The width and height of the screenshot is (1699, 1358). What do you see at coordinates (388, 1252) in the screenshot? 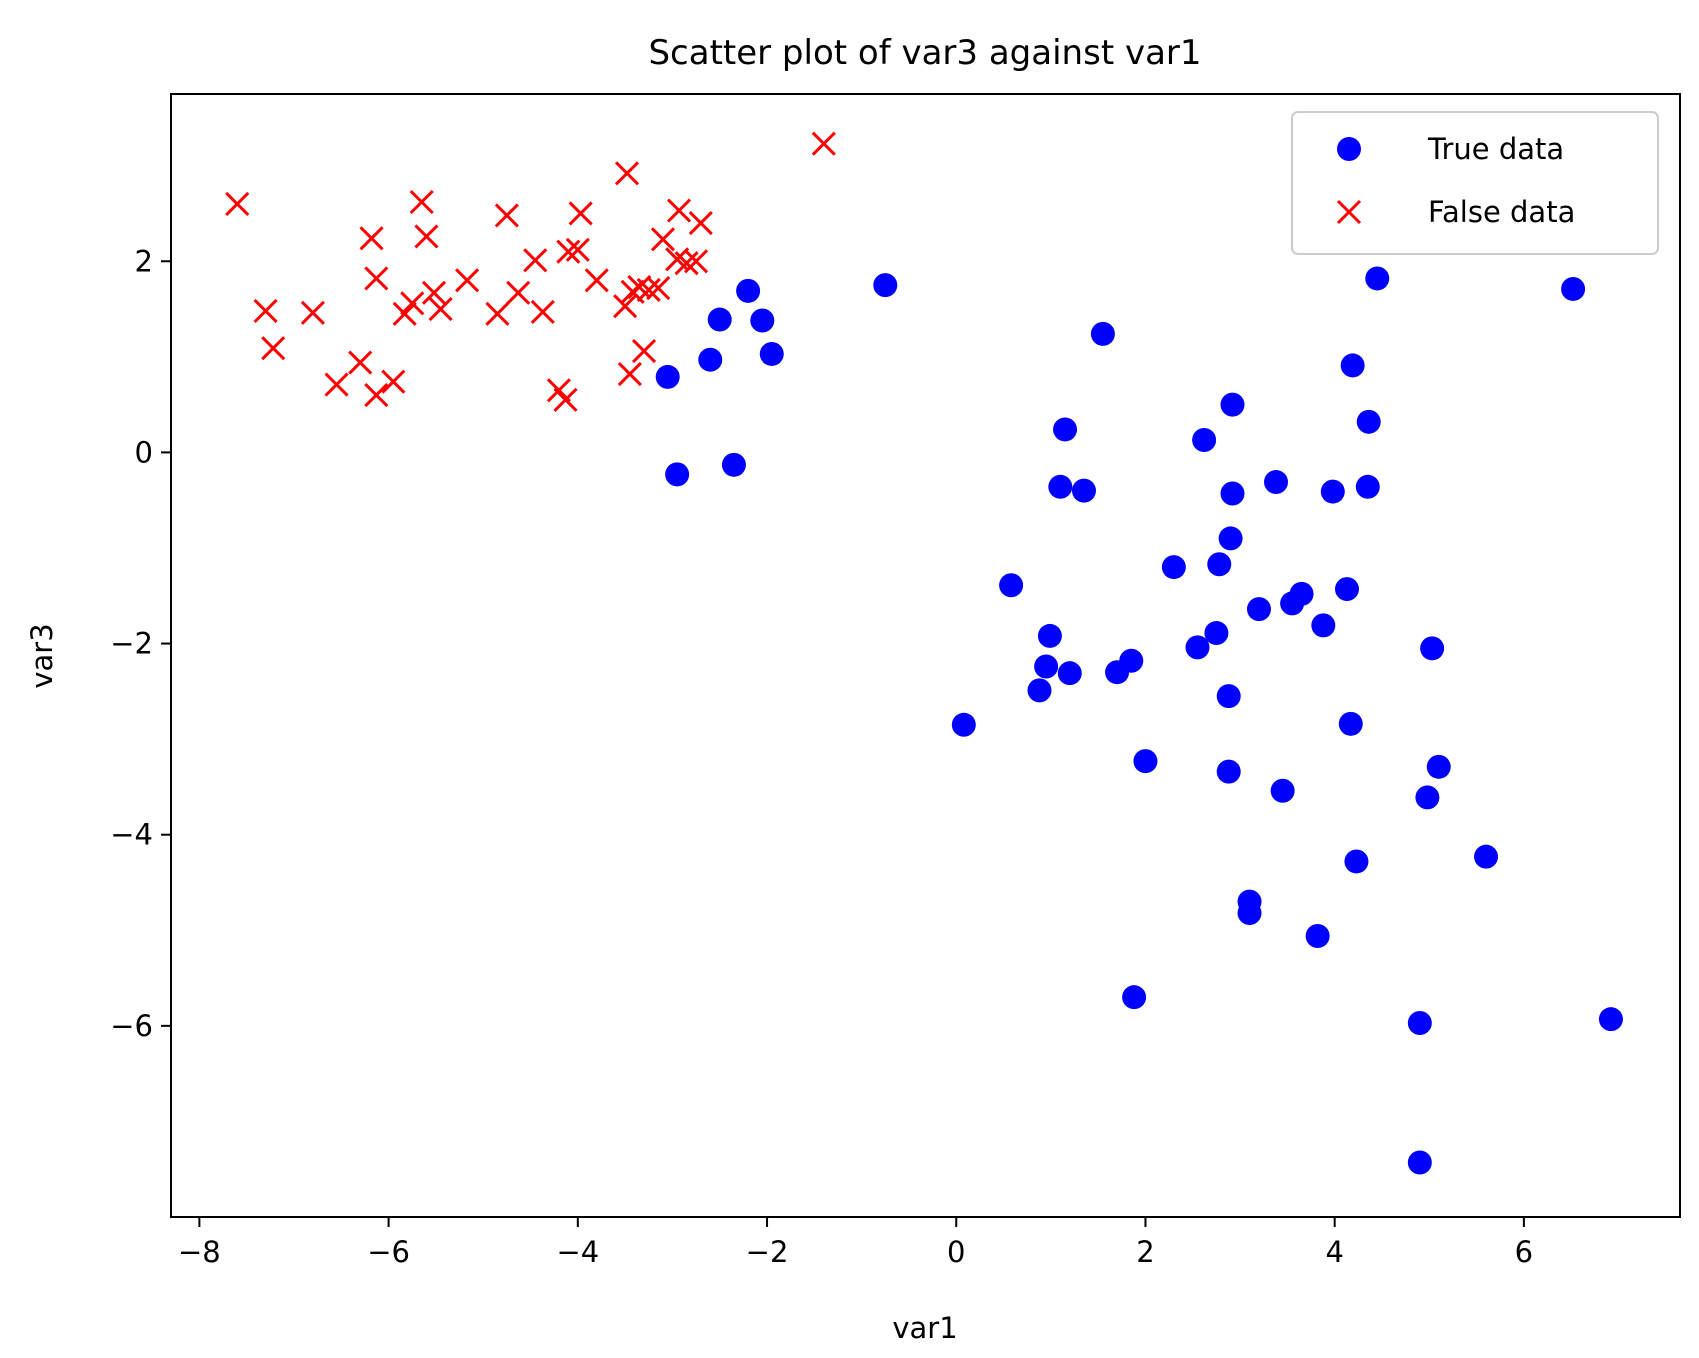
I see `x-tick-label: −6` at bounding box center [388, 1252].